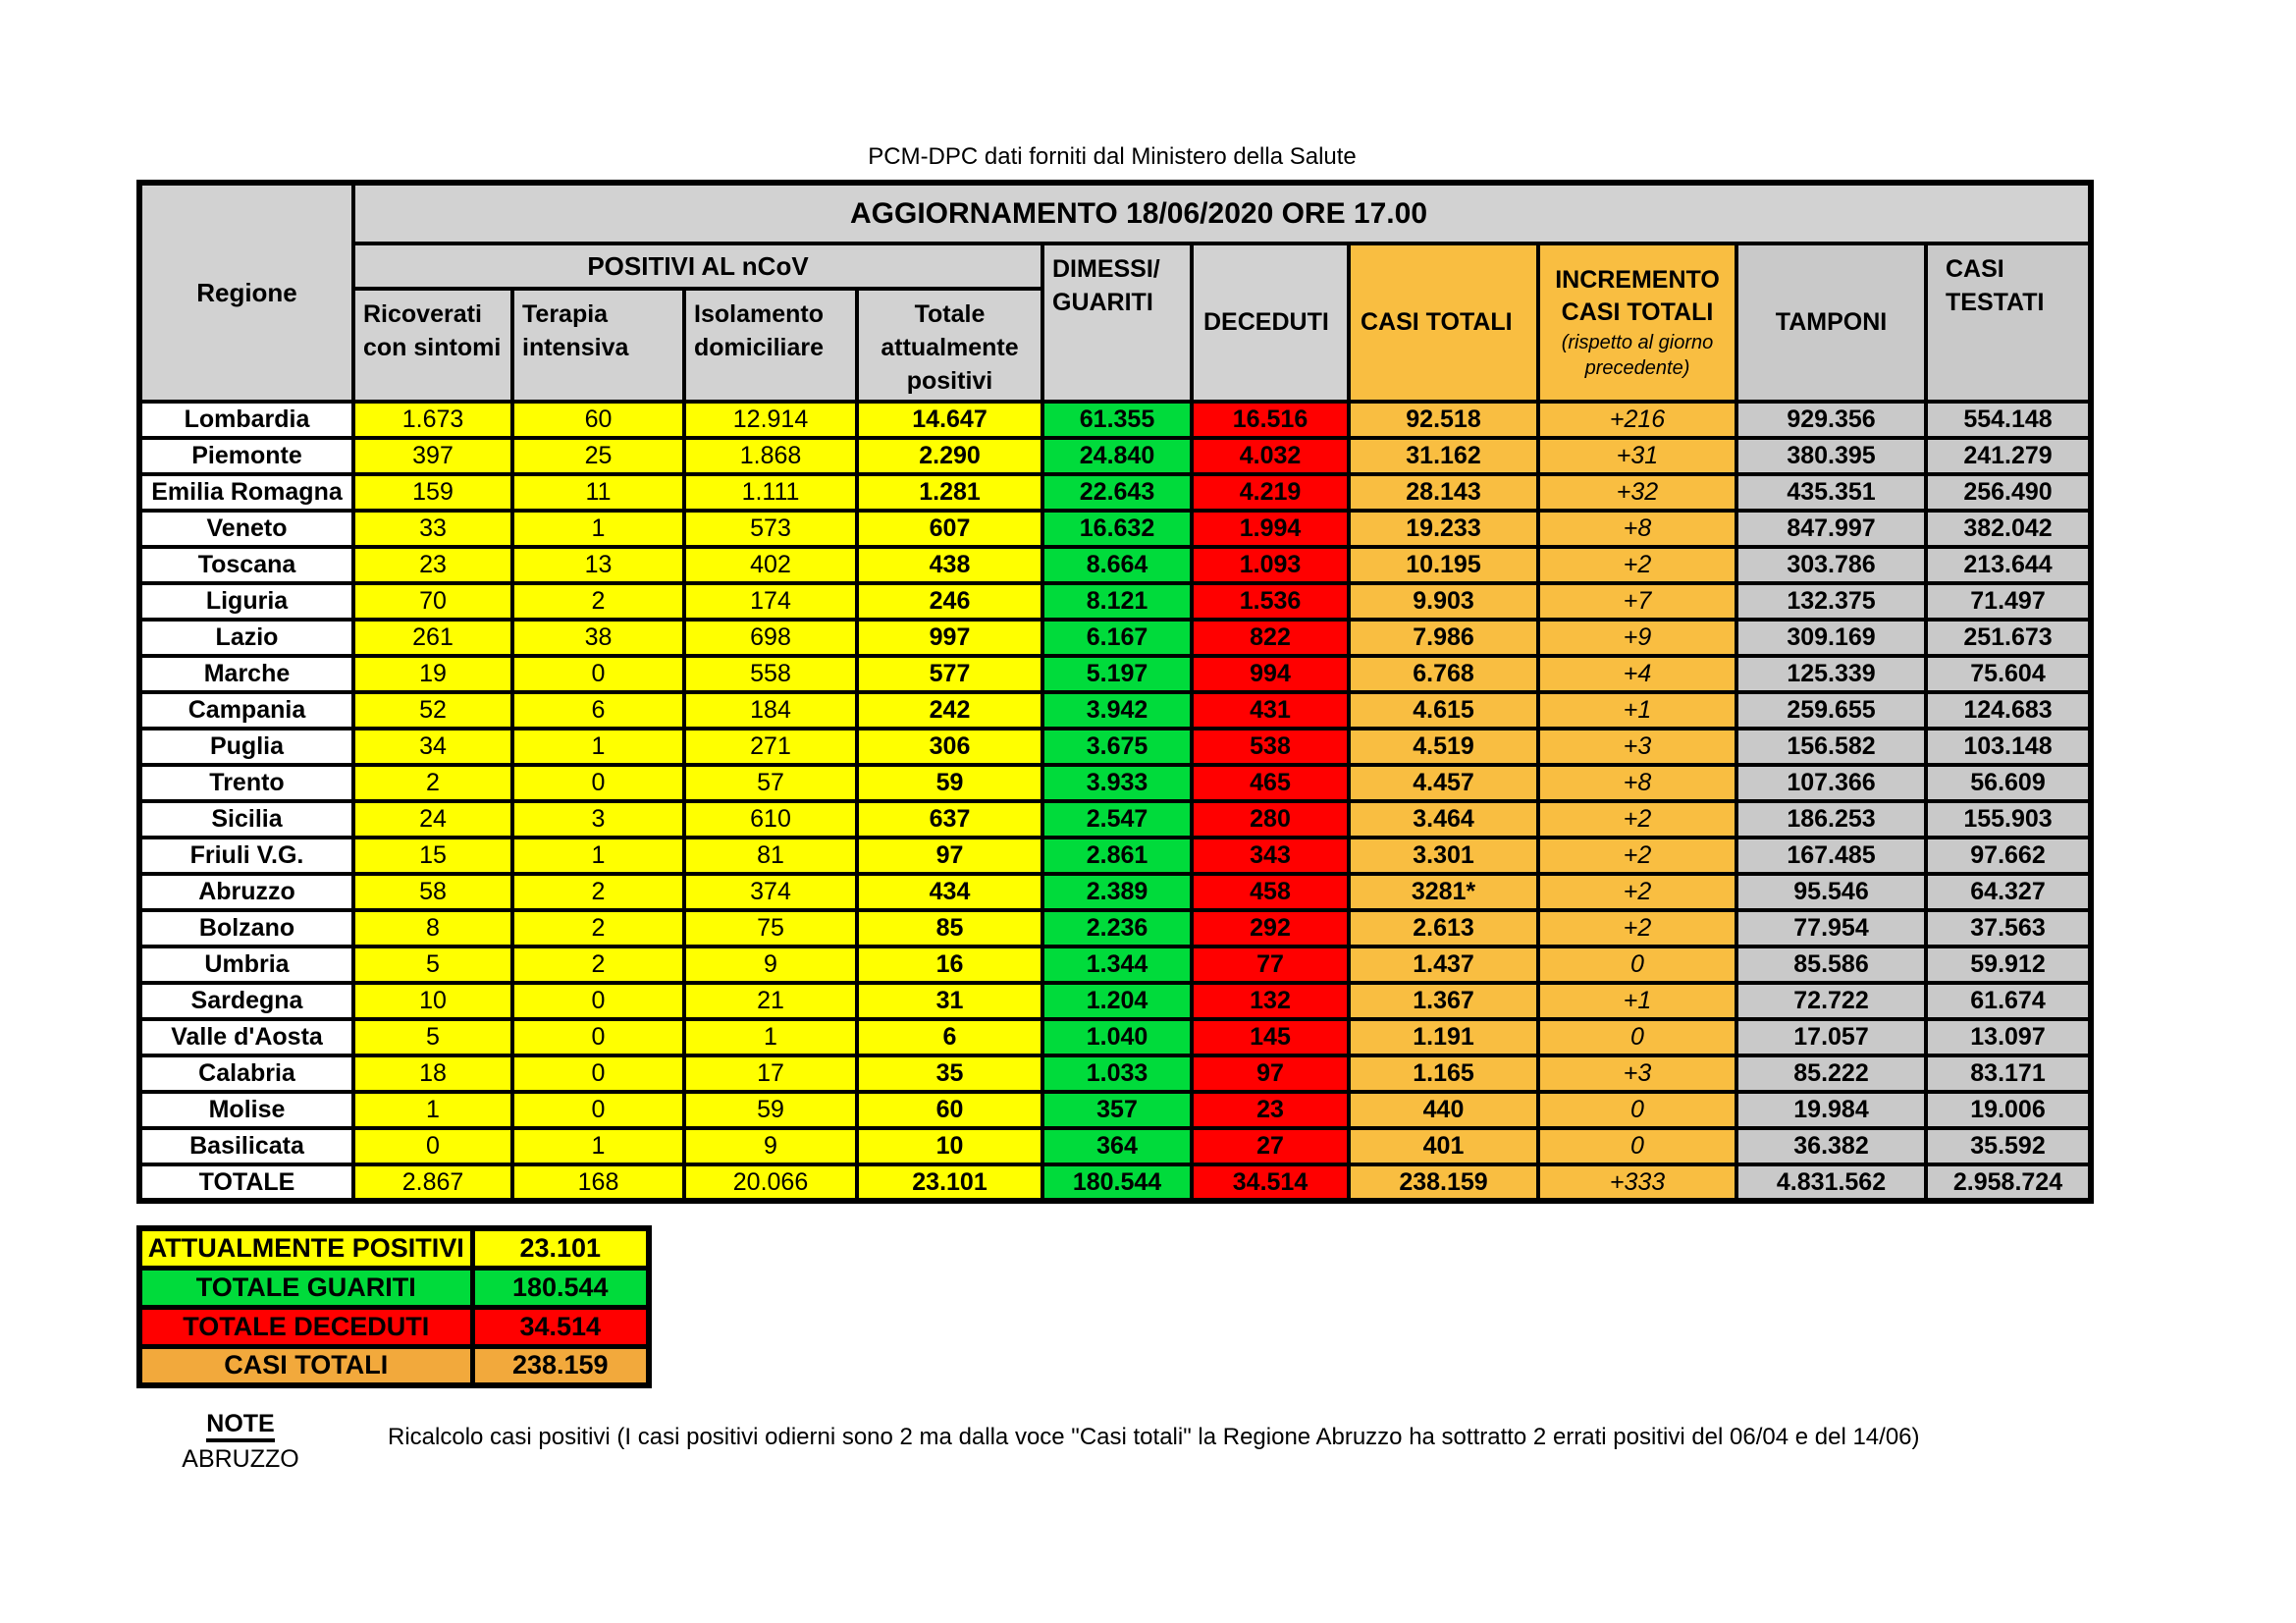 This screenshot has height=1623, width=2296. Describe the element at coordinates (598, 819) in the screenshot. I see `cell-terapia-intensiva: 3` at that location.